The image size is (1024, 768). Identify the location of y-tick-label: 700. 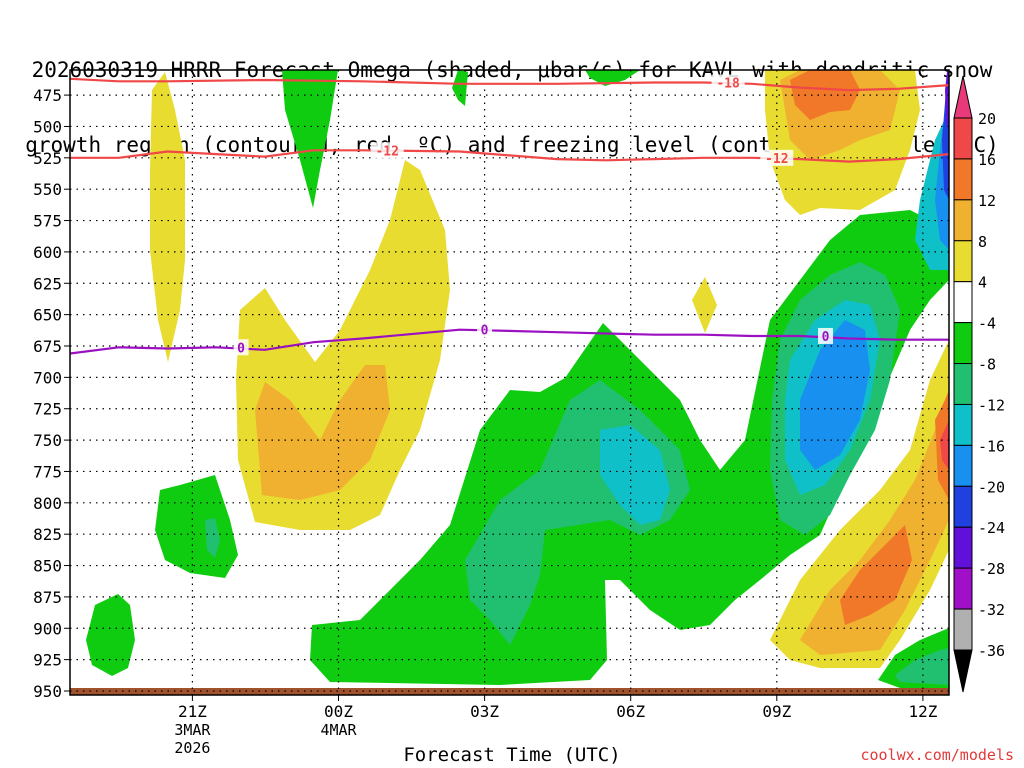
(47, 377).